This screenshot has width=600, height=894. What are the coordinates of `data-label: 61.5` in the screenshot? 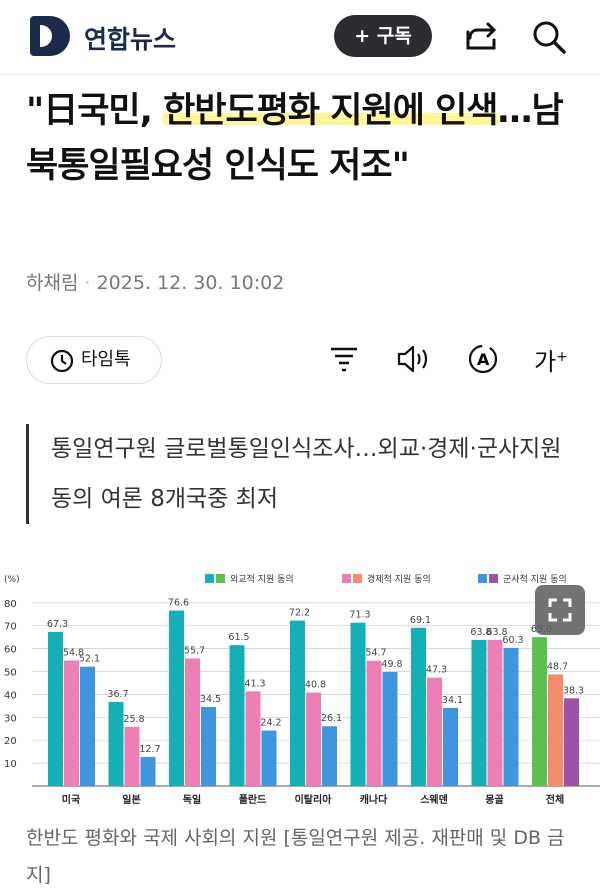 It's located at (238, 637).